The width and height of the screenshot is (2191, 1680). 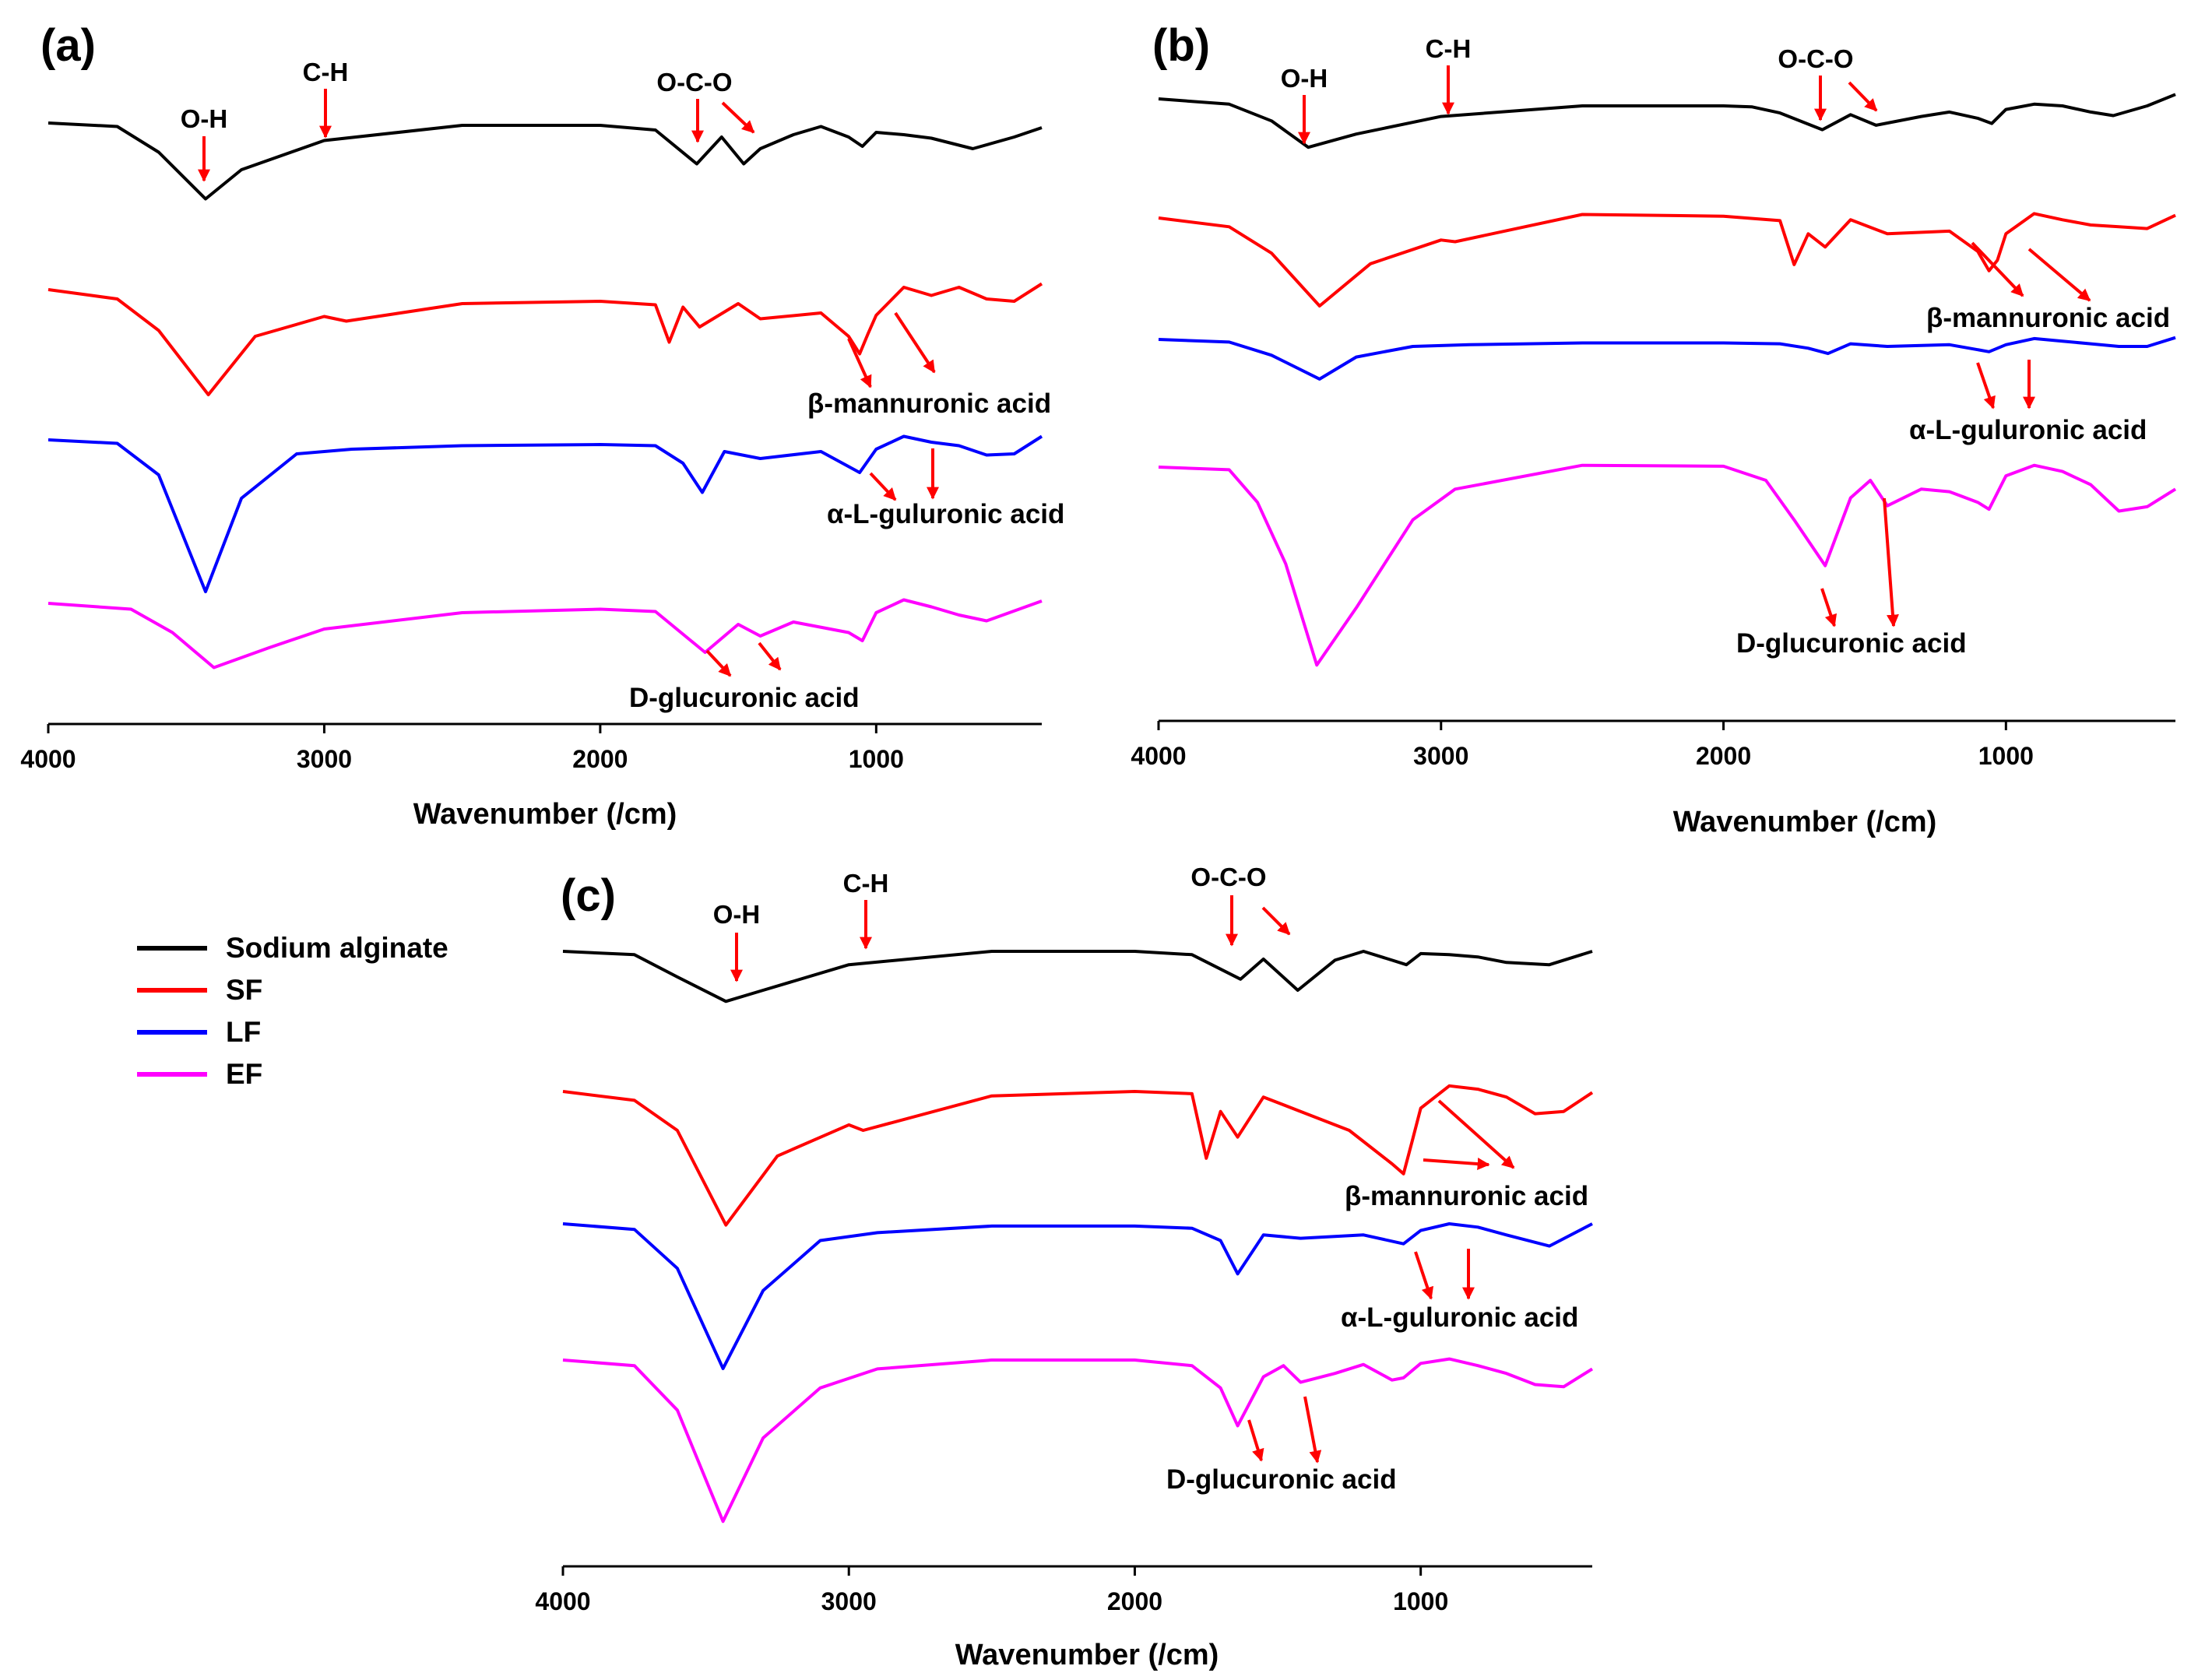 What do you see at coordinates (737, 915) in the screenshot?
I see `oh-label-c: O-H` at bounding box center [737, 915].